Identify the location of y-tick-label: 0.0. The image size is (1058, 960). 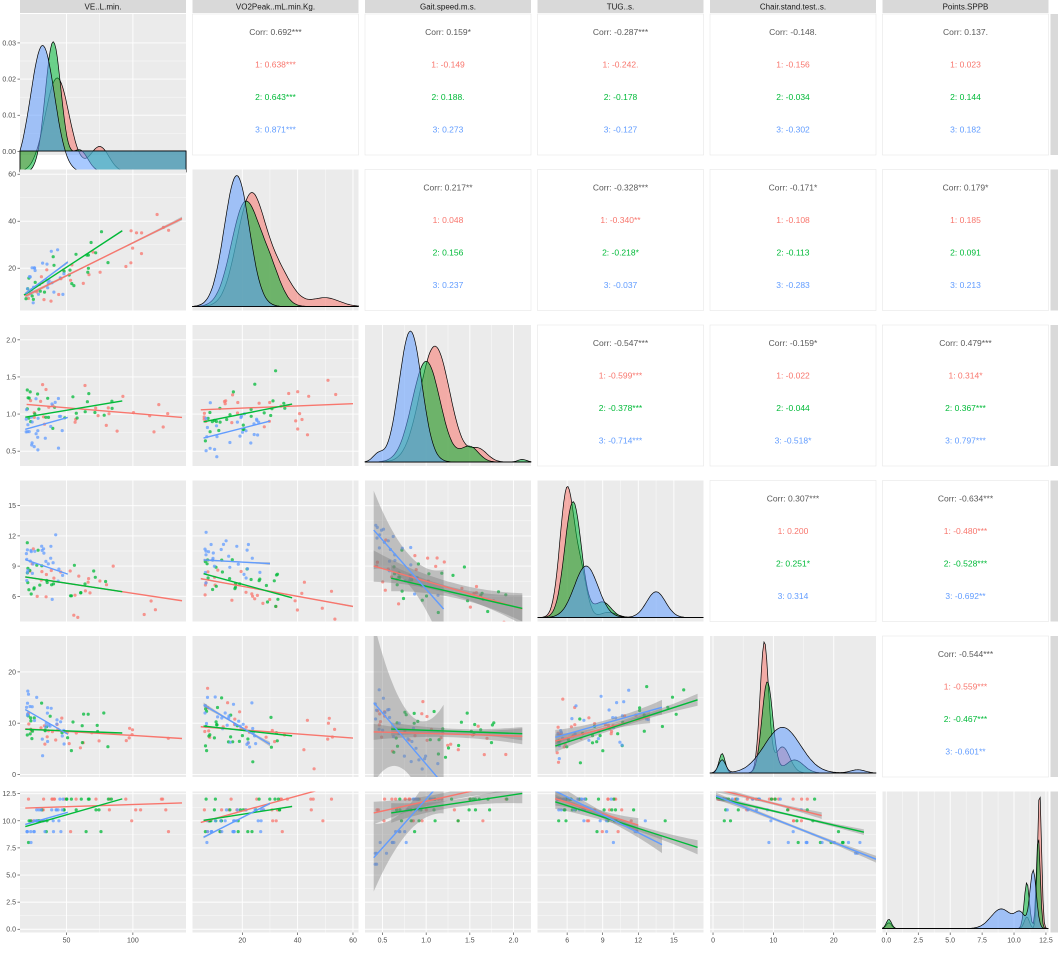
(11, 930).